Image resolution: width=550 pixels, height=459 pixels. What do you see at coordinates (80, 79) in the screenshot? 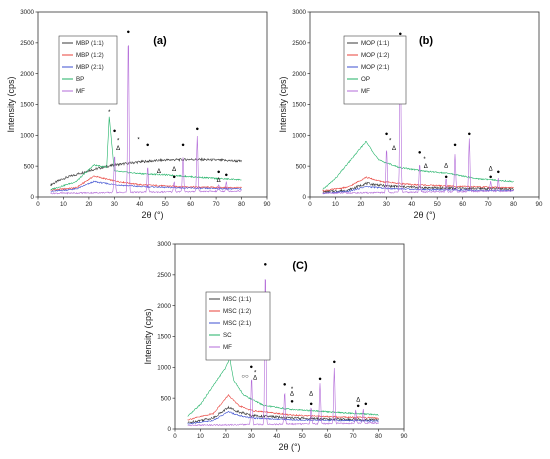
I see `legend-entry: BP` at bounding box center [80, 79].